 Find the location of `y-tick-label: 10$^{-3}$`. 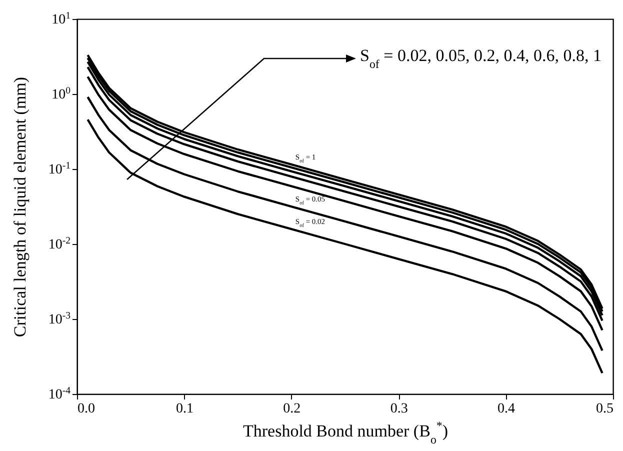

y-tick-label: 10$^{-3}$ is located at coordinates (59, 319).